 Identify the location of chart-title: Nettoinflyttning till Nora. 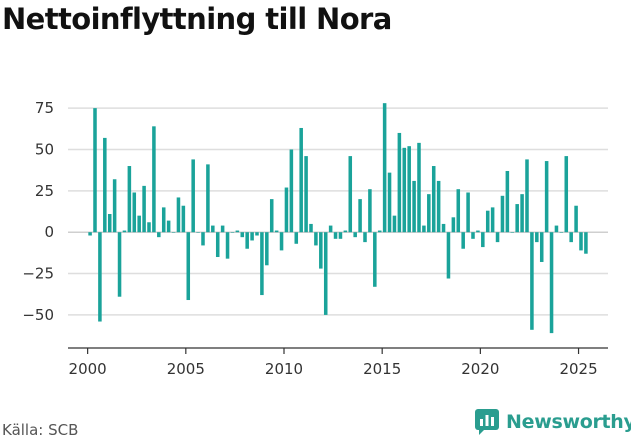
(197, 19).